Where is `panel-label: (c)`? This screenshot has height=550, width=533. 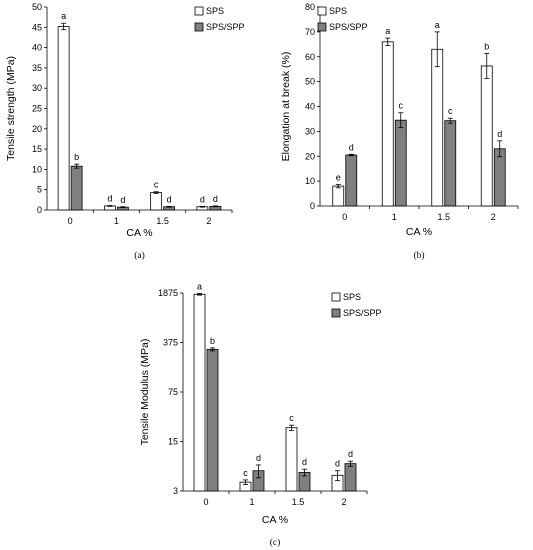 panel-label: (c) is located at coordinates (275, 542).